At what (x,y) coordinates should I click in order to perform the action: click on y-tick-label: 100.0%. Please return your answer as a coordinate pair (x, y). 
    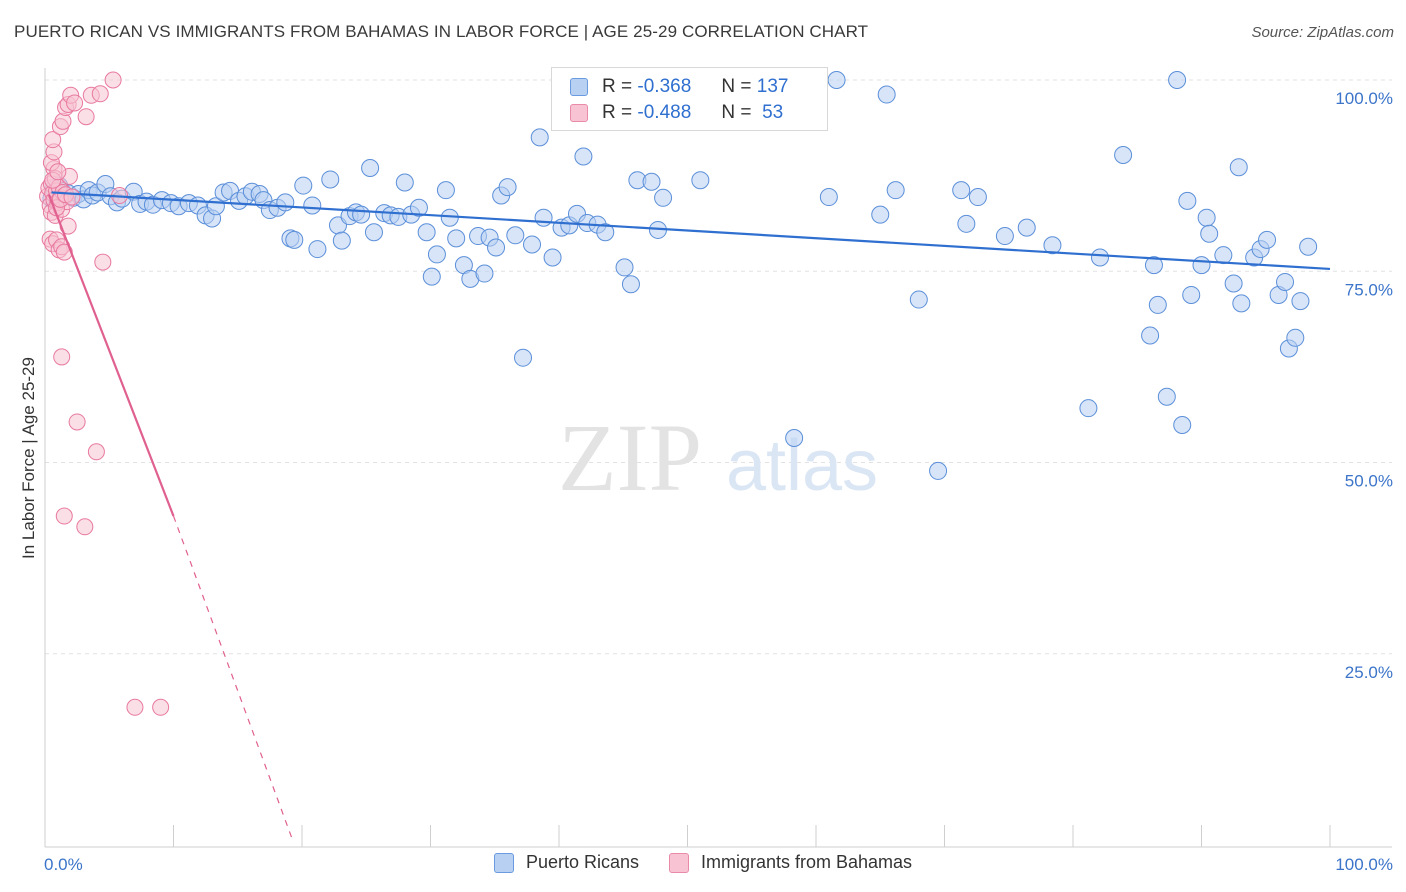
    Looking at the image, I should click on (1364, 98).